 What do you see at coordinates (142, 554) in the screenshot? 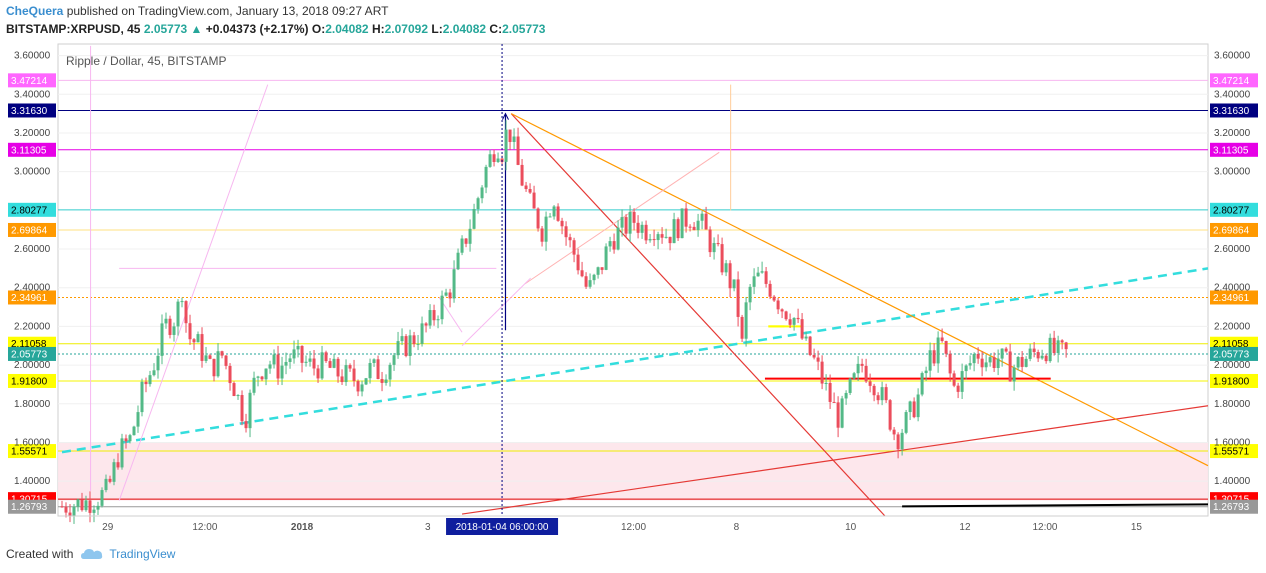
I see `tradingview-link: TradingView` at bounding box center [142, 554].